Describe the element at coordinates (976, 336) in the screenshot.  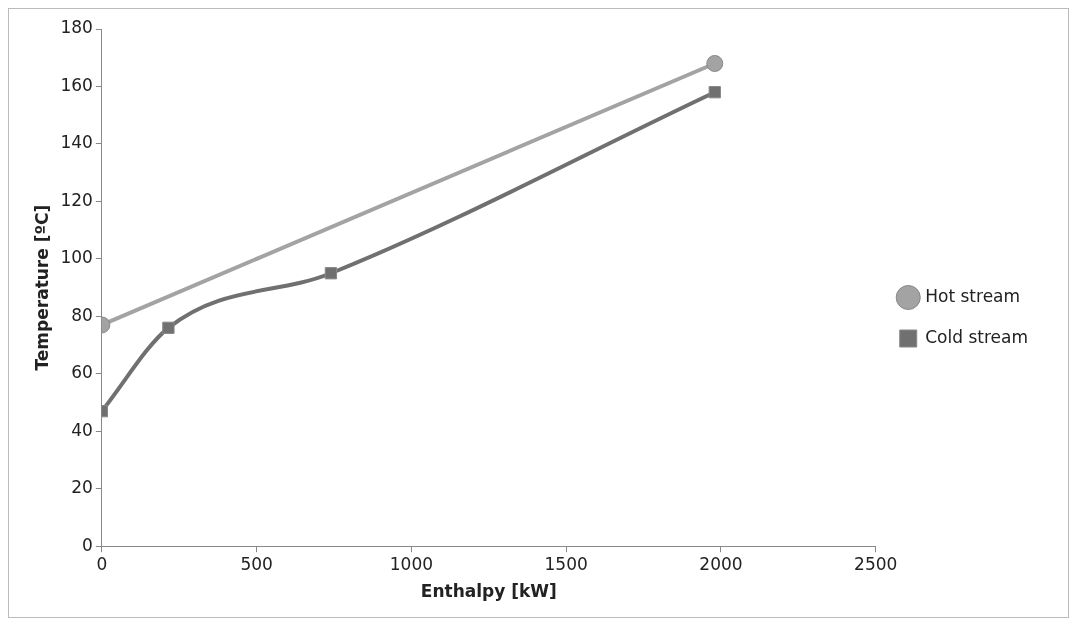
I see `legend-label: Cold stream` at that location.